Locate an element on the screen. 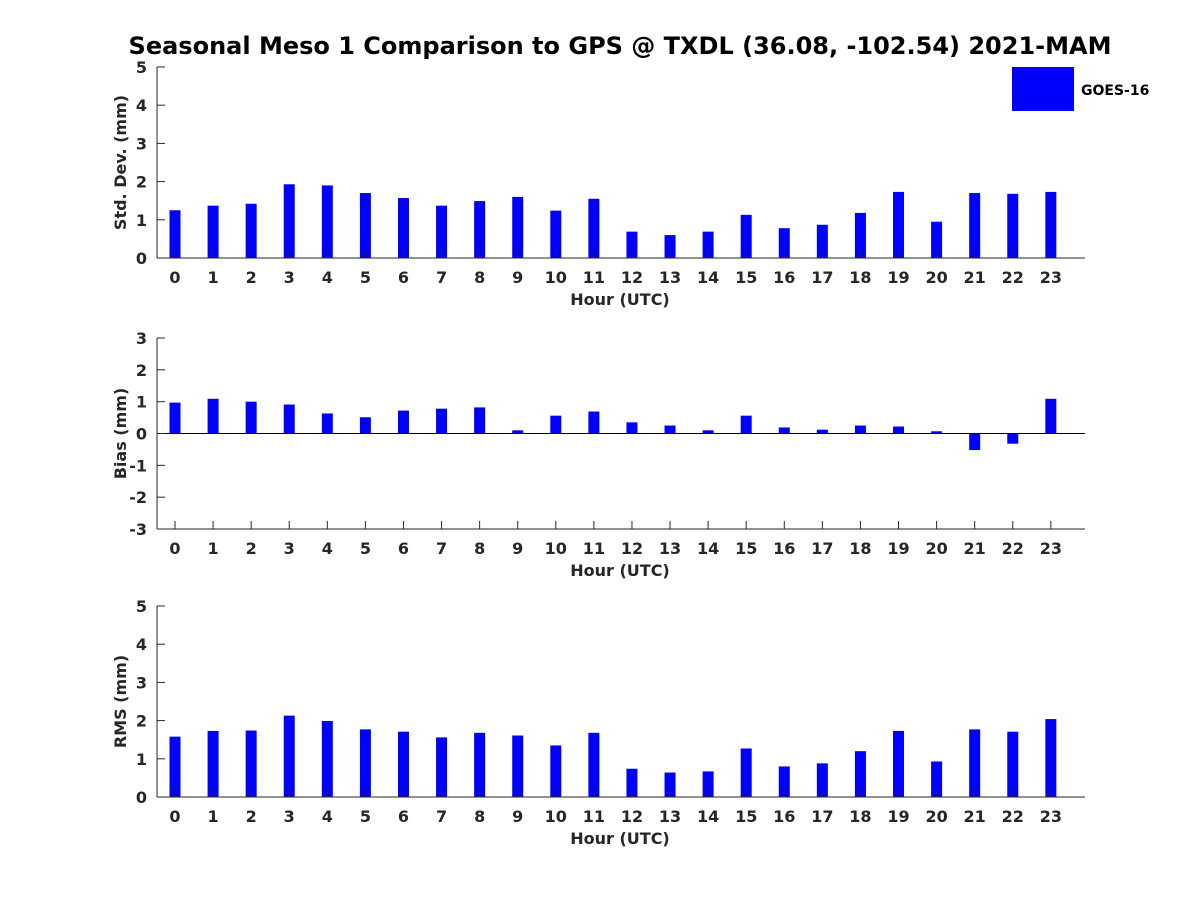 The image size is (1200, 900). x-tick-label: 21 is located at coordinates (975, 816).